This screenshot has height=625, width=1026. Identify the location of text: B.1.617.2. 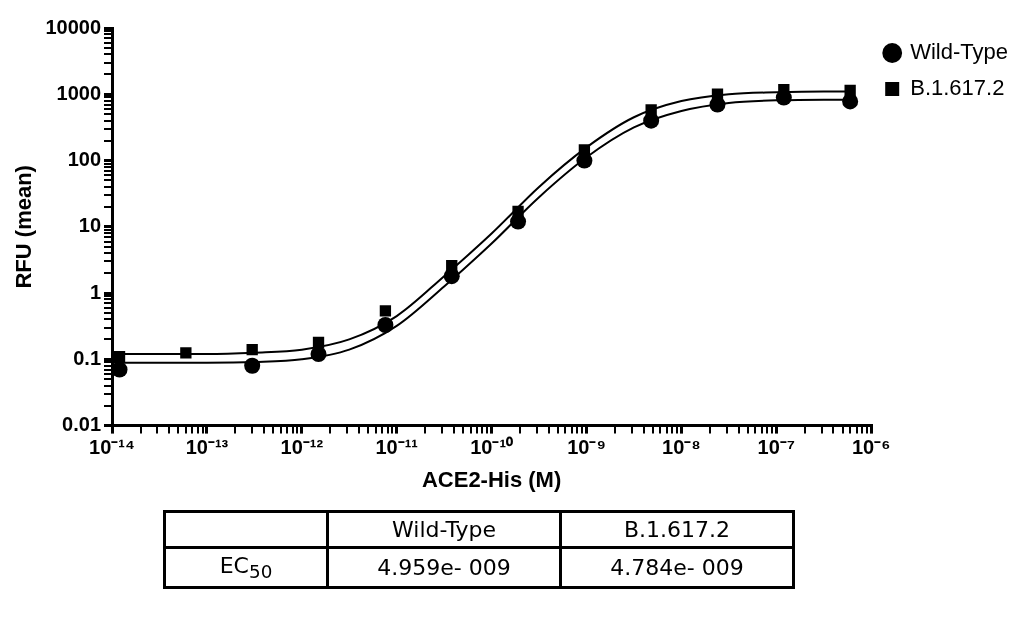
(677, 529).